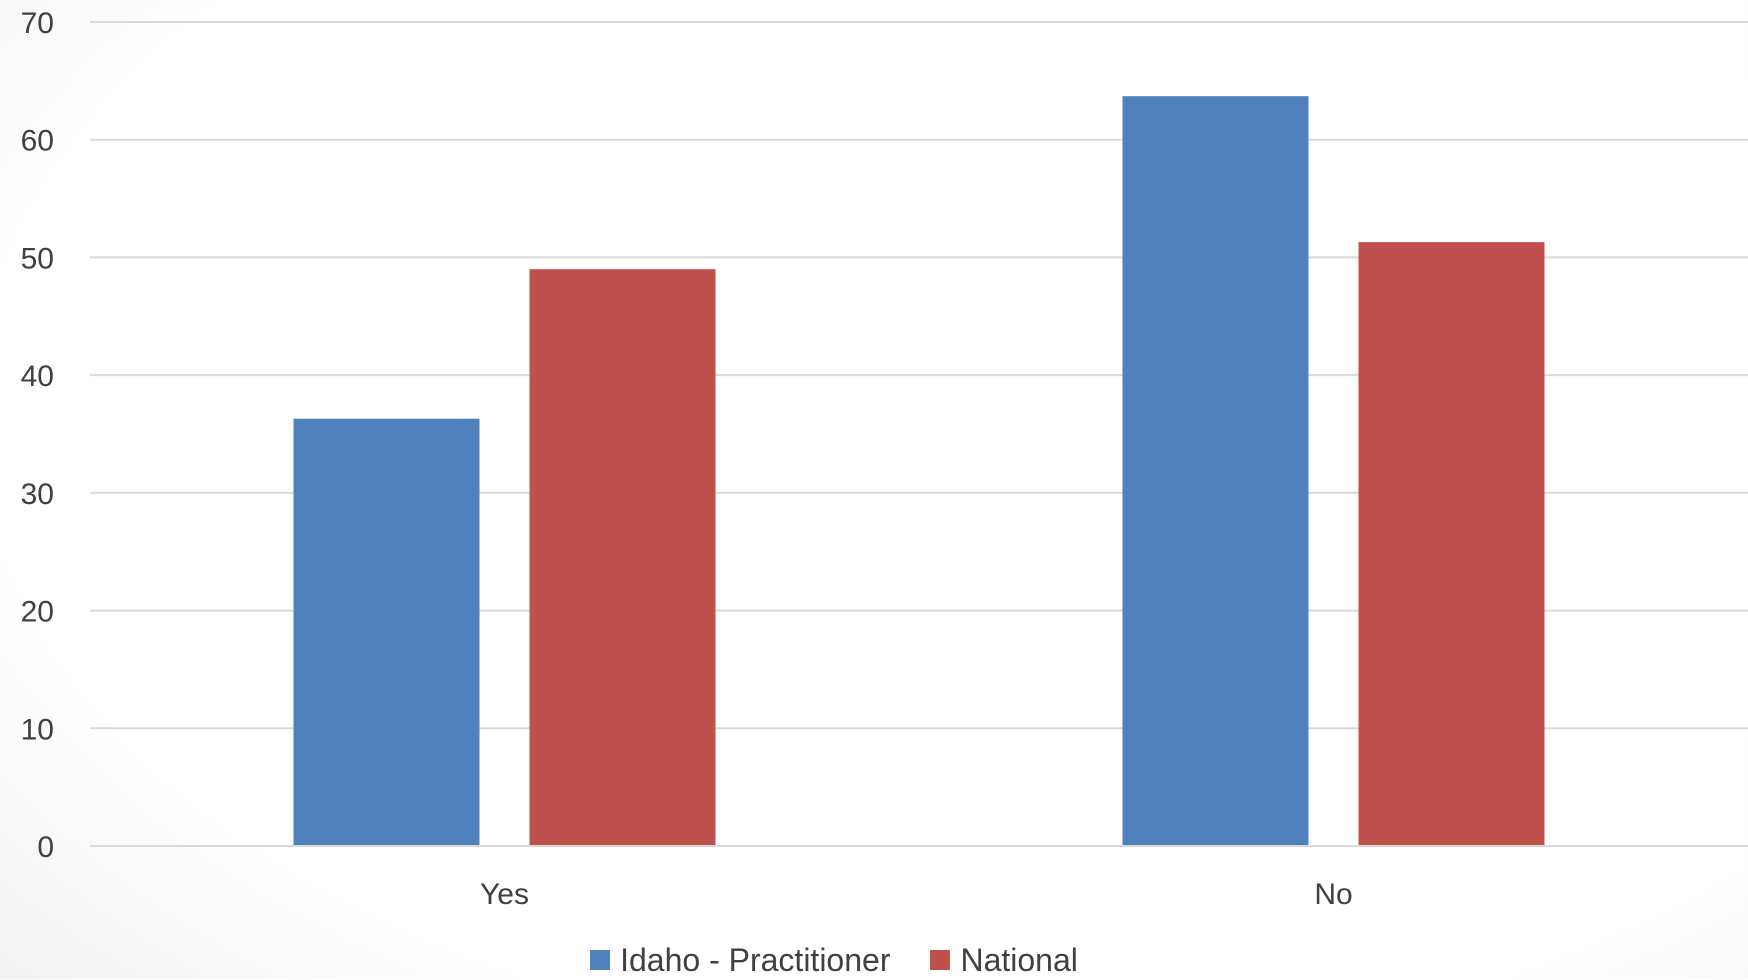  What do you see at coordinates (600, 960) in the screenshot?
I see `legend-swatch-idaho-practitioner` at bounding box center [600, 960].